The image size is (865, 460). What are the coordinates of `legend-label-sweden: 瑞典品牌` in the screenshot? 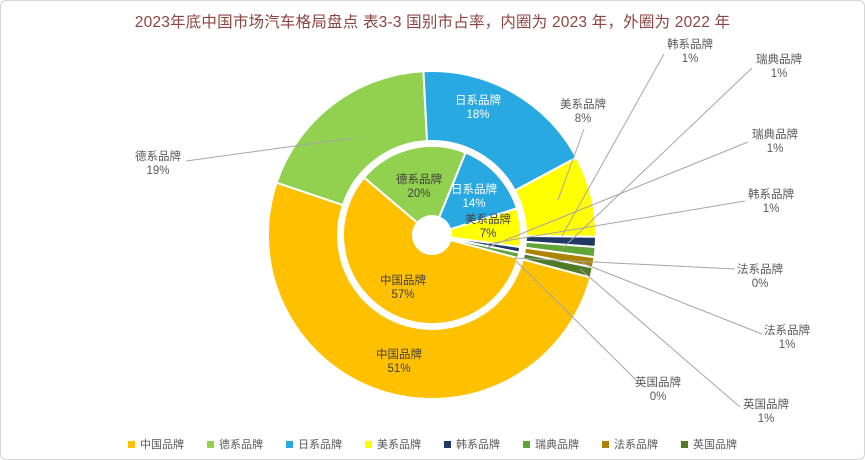 It's located at (557, 445).